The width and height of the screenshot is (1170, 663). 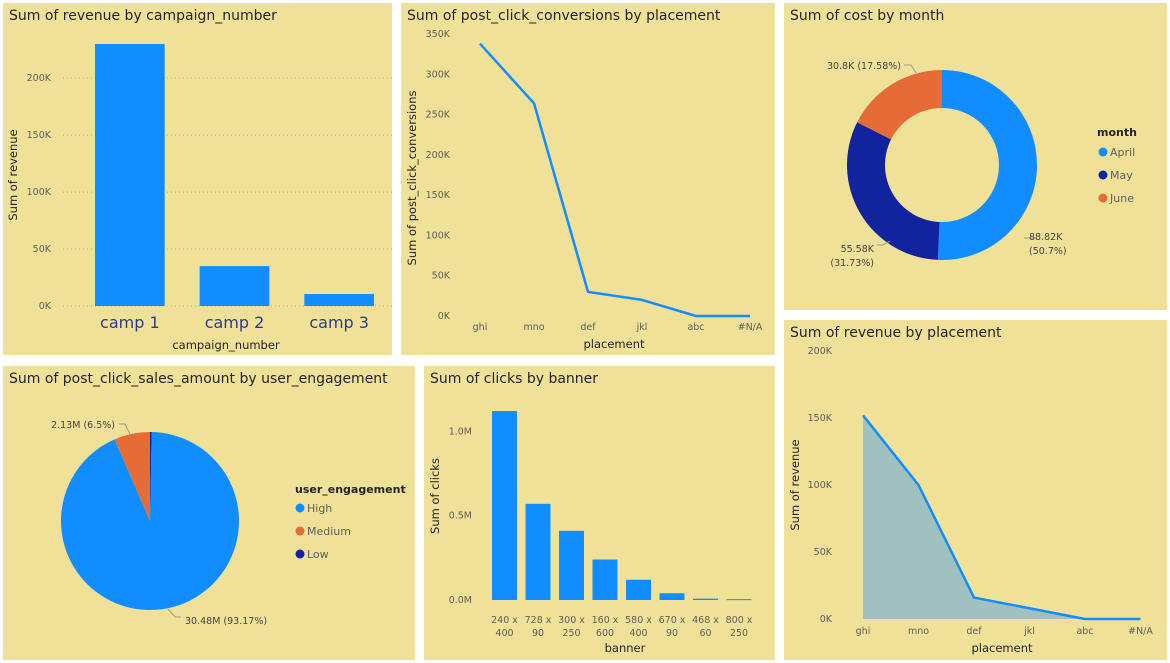 What do you see at coordinates (460, 516) in the screenshot?
I see `y-tick-label: 0.5M` at bounding box center [460, 516].